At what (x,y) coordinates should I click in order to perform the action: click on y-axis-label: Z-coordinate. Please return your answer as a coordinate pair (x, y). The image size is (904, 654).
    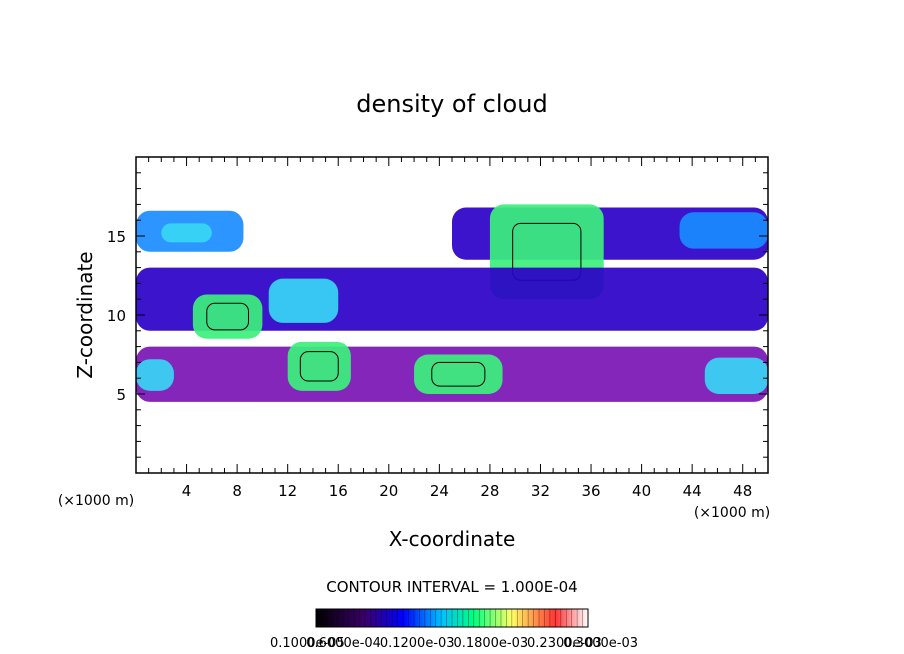
    Looking at the image, I should click on (85, 314).